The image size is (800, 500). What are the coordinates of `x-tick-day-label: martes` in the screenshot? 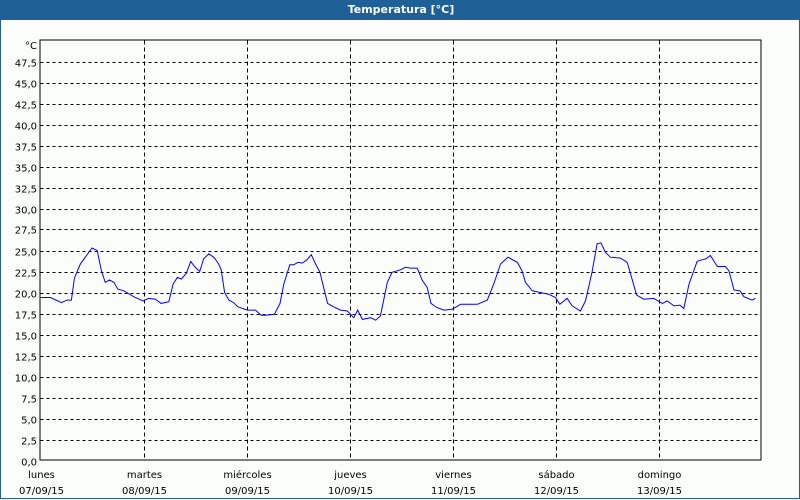 It's located at (144, 475).